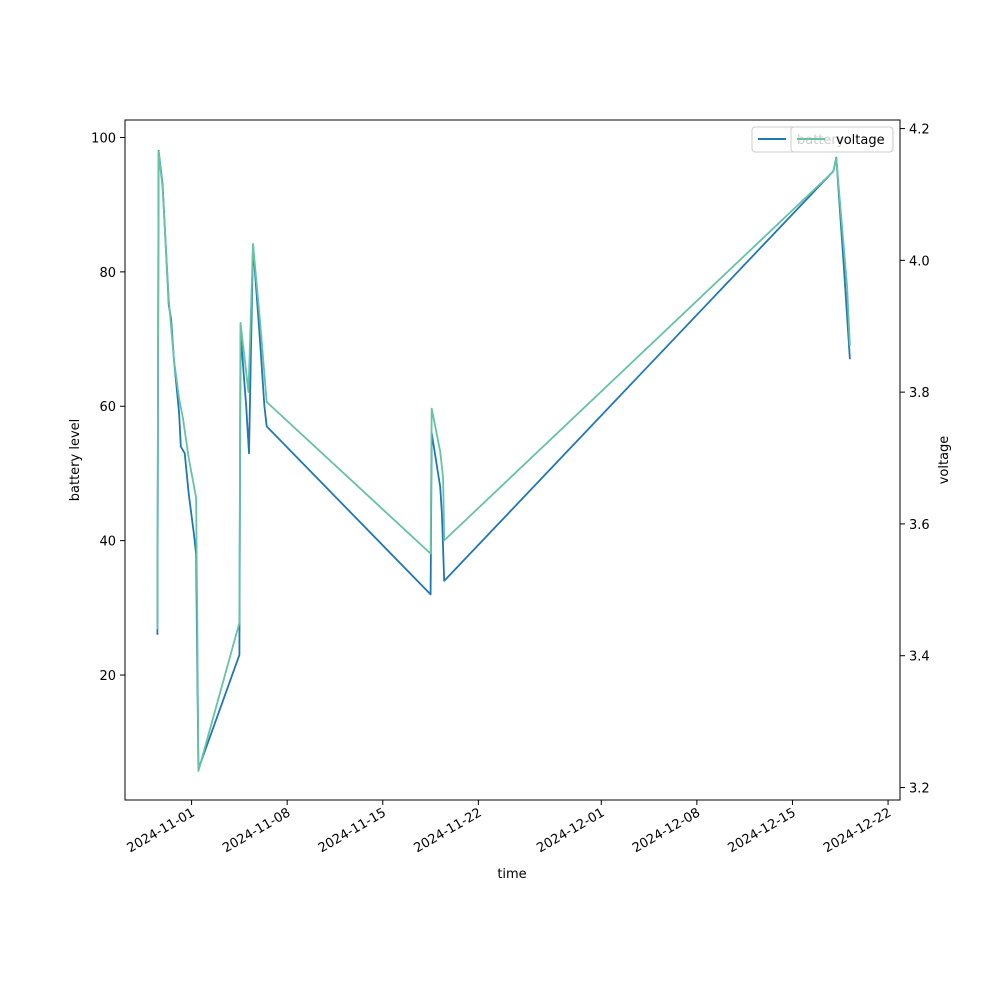 The image size is (1000, 1000). What do you see at coordinates (857, 830) in the screenshot?
I see `x-tick-label: 2024-12-22` at bounding box center [857, 830].